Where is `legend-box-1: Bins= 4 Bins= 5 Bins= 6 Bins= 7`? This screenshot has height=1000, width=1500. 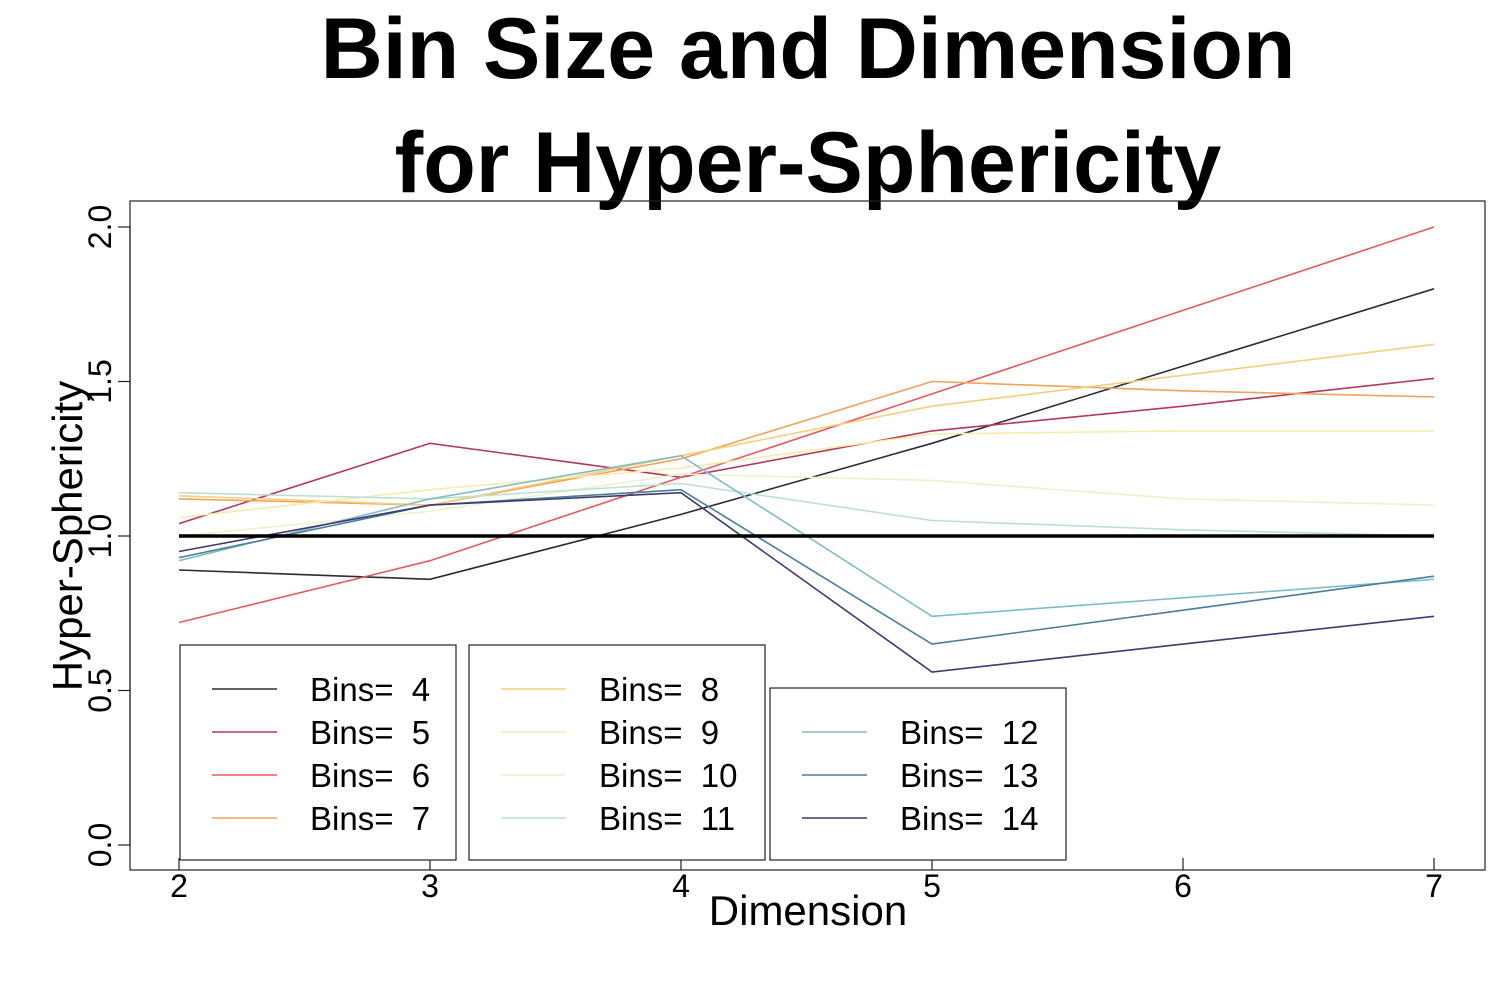
legend-box-1: Bins= 4 Bins= 5 Bins= 6 Bins= 7 is located at coordinates (318, 752).